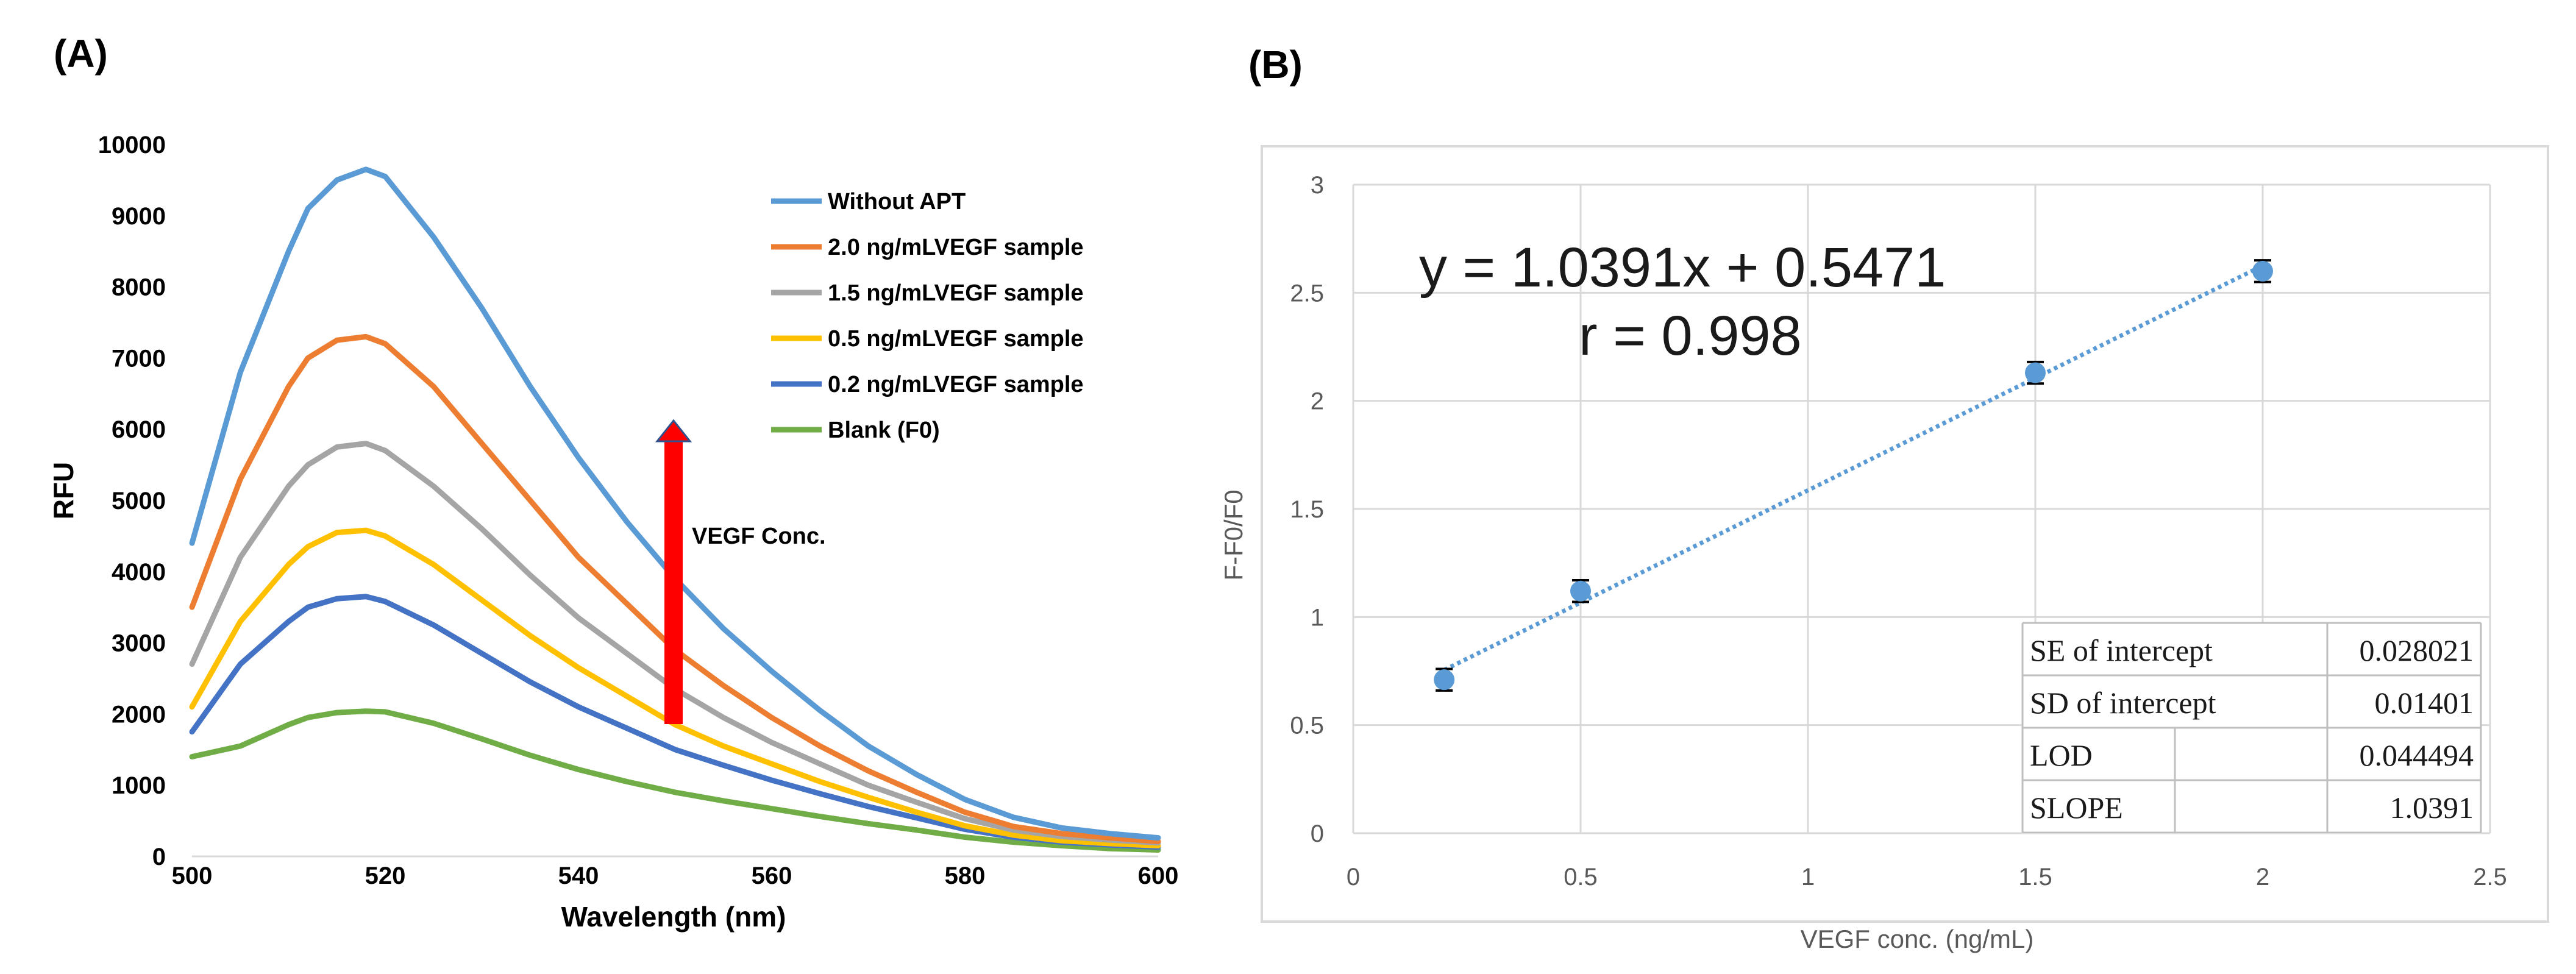 This screenshot has width=2576, height=974. I want to click on vegf-conc-annotation: VEGF Conc., so click(759, 536).